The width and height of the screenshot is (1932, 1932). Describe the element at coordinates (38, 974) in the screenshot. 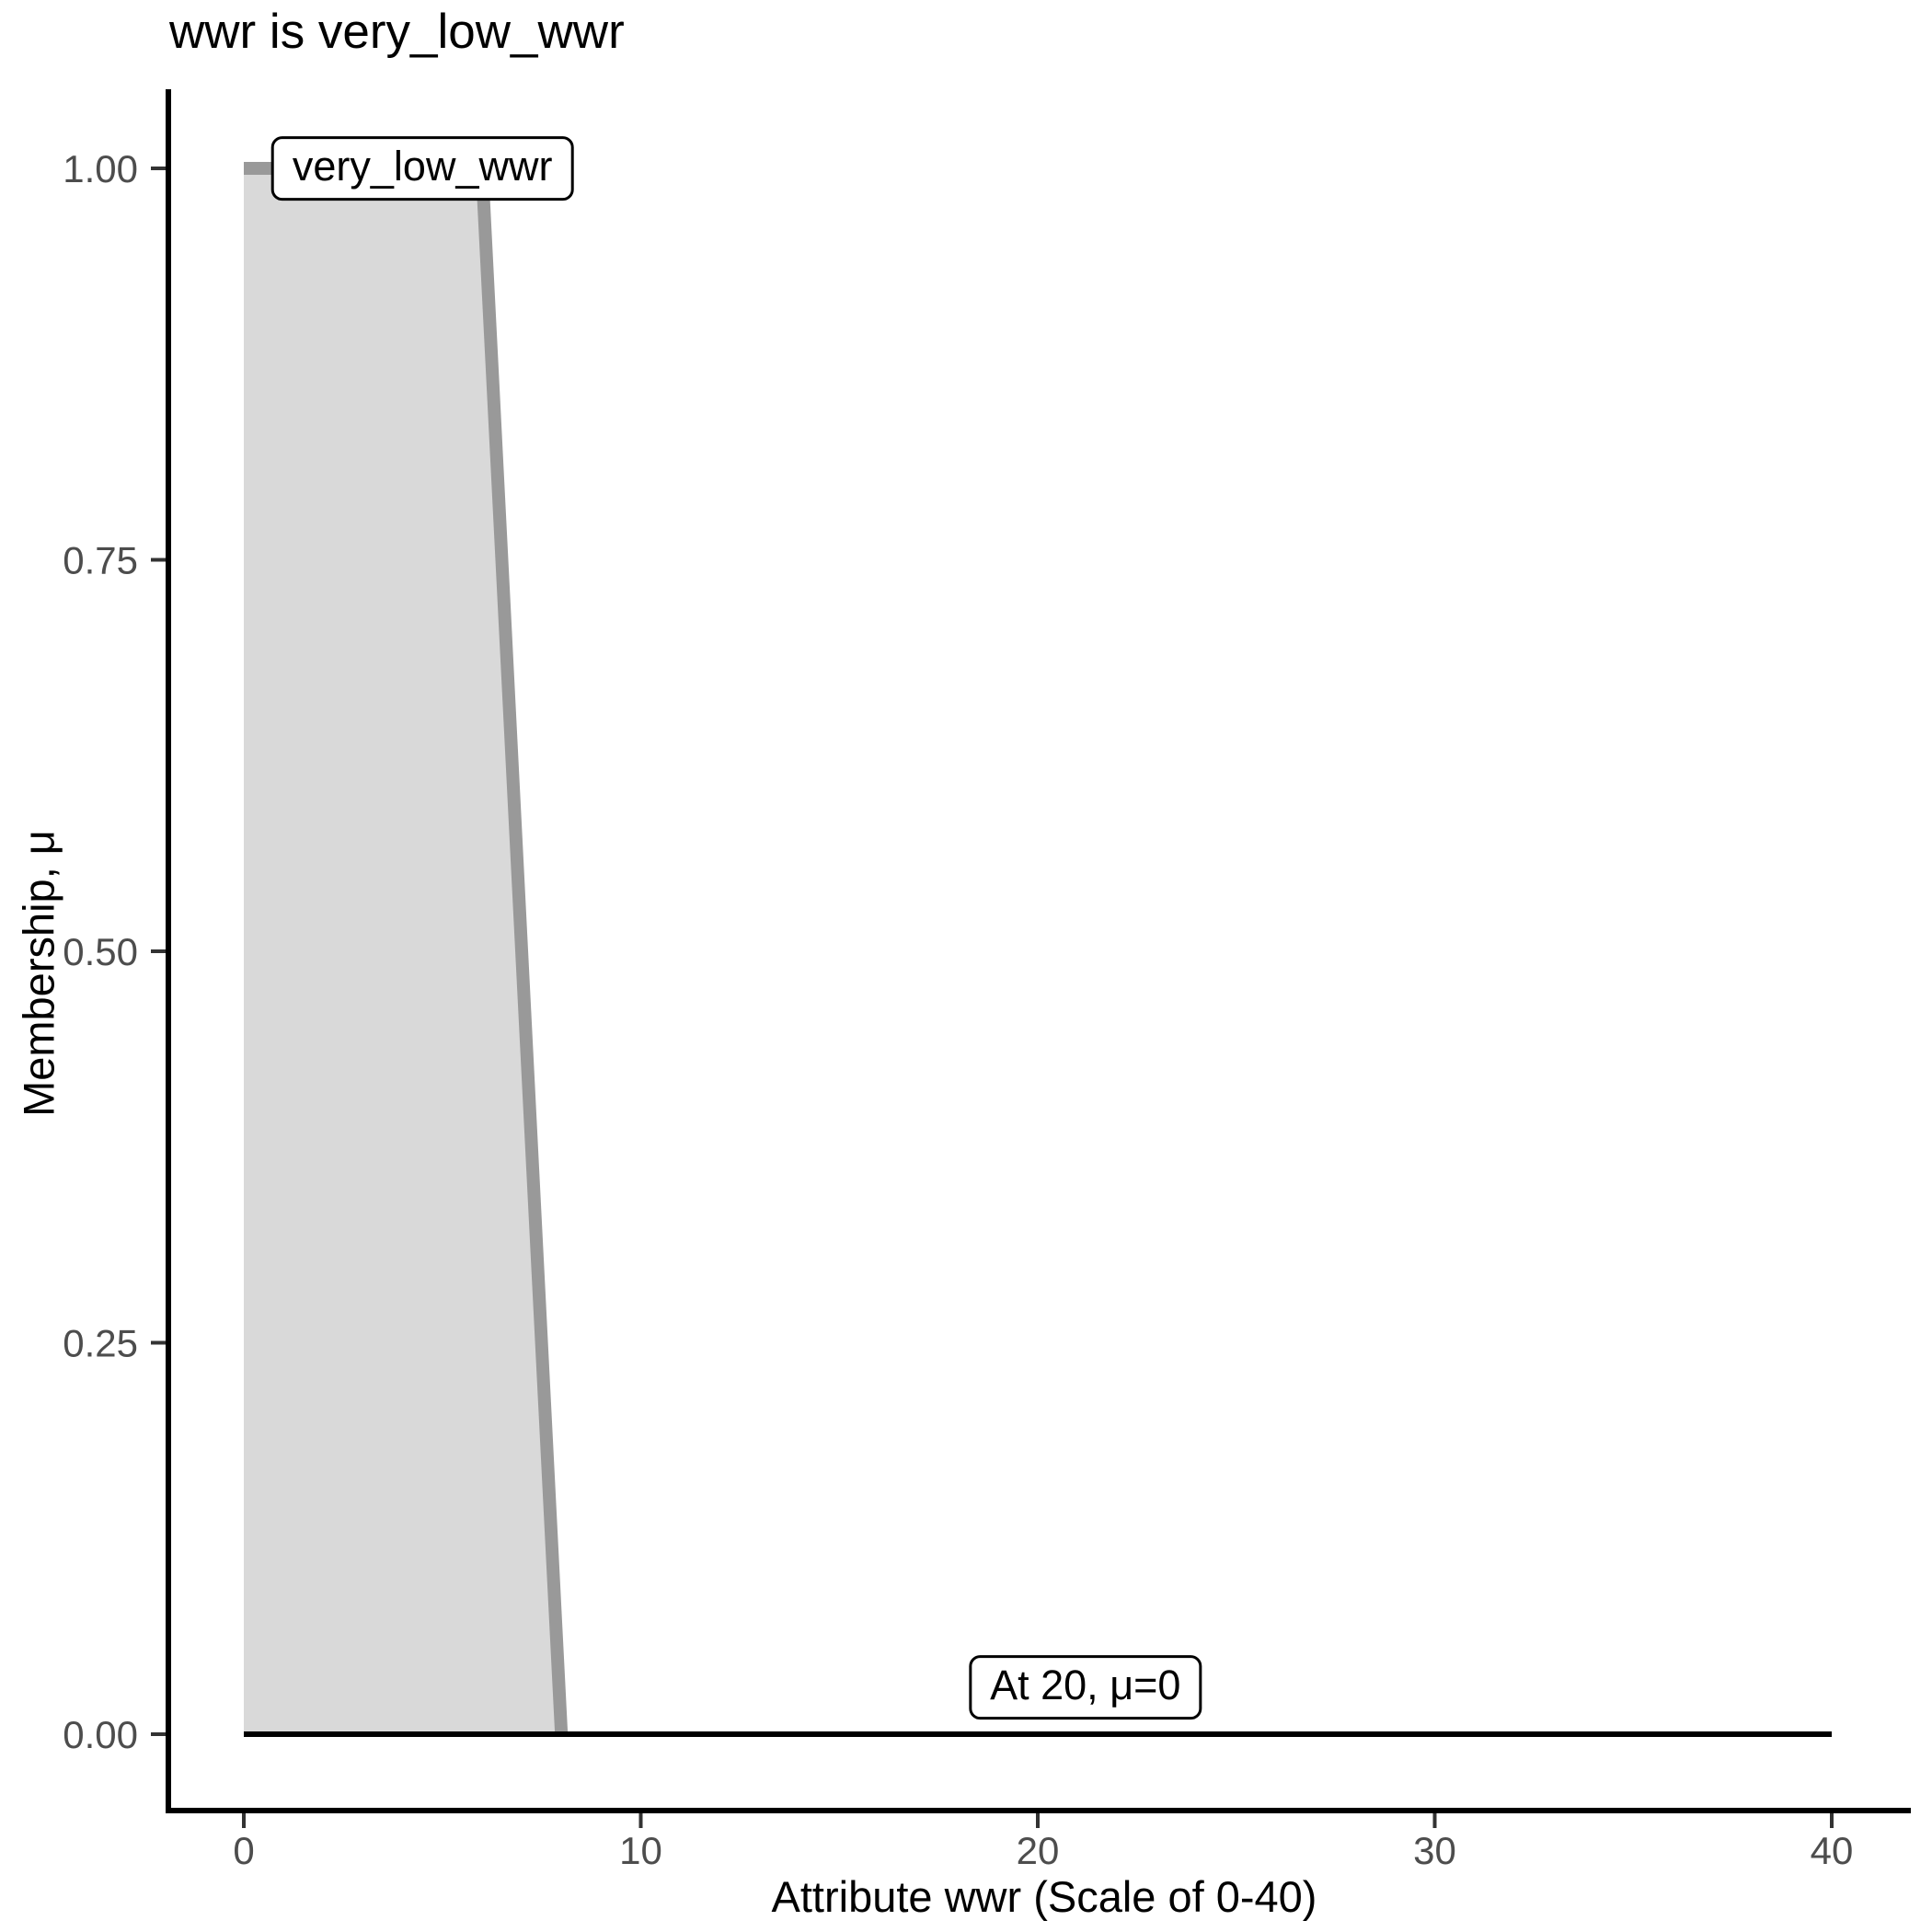

I see `y-axis-title: Membership, μ` at that location.